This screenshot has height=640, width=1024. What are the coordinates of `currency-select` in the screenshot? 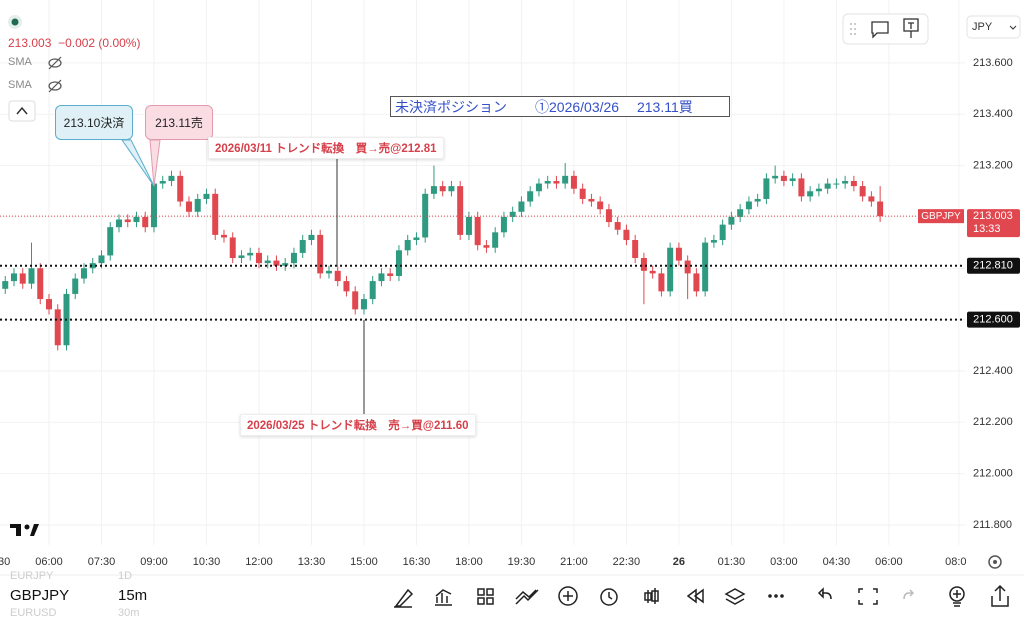 It's located at (993, 27).